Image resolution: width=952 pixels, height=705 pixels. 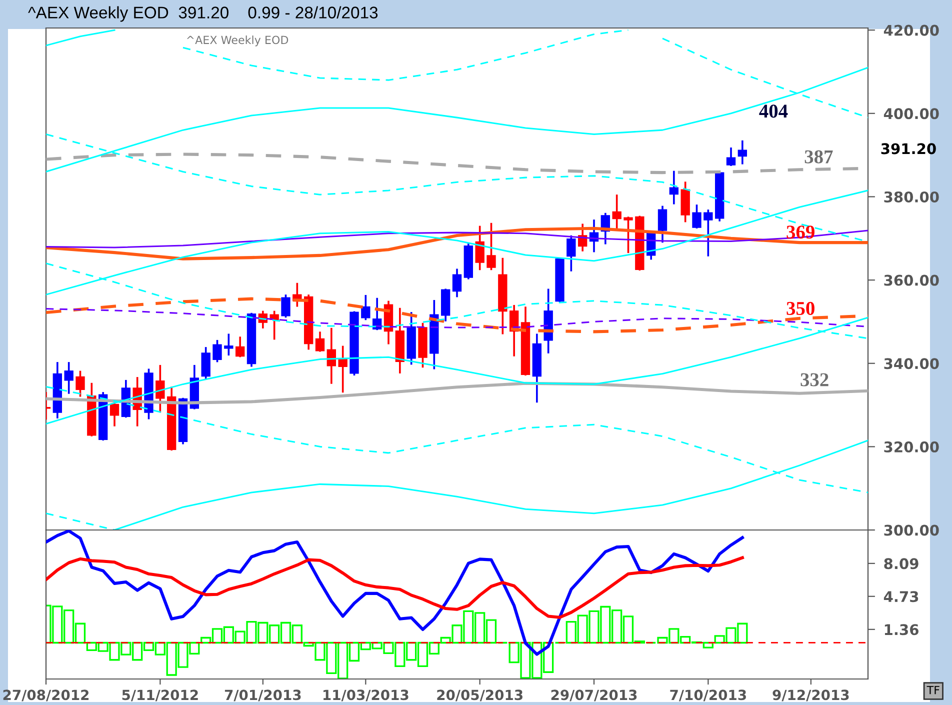 What do you see at coordinates (810, 696) in the screenshot?
I see `x-tick-label: 9/12/2013` at bounding box center [810, 696].